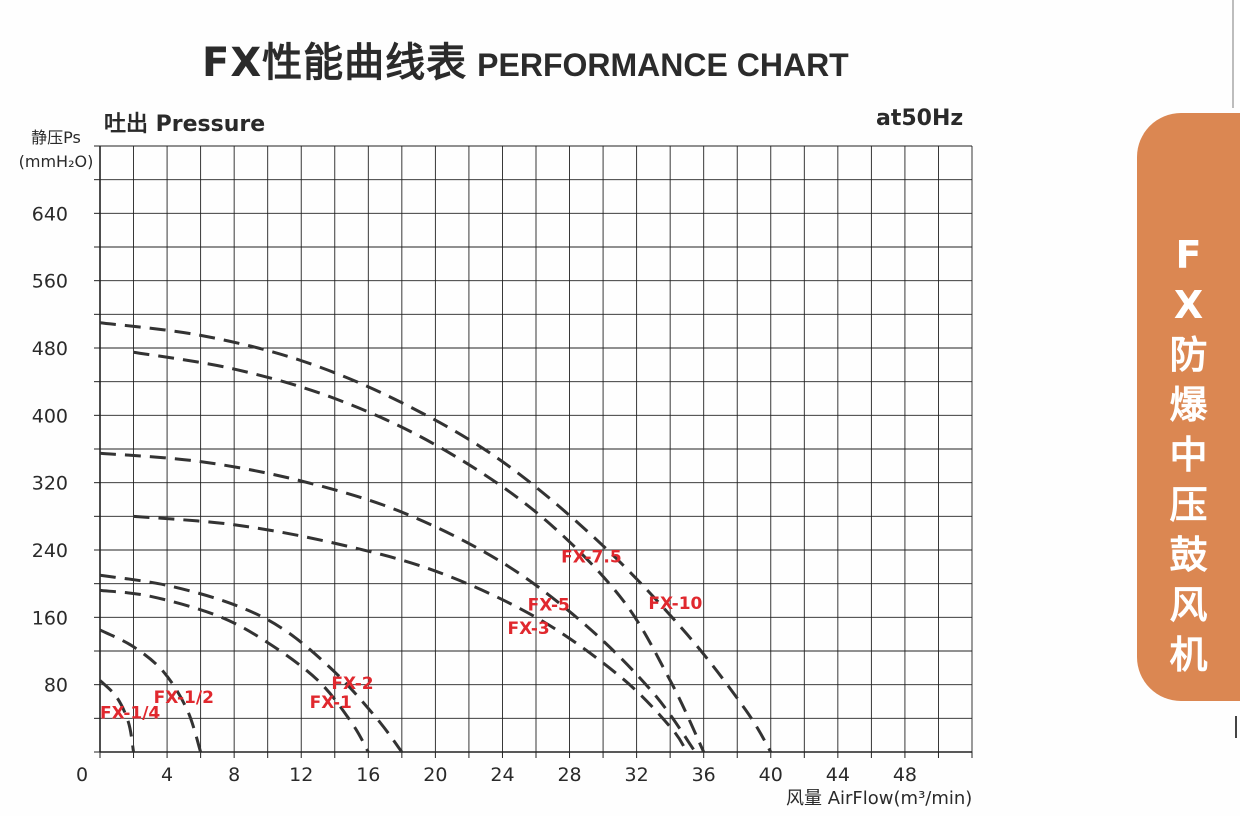 The height and width of the screenshot is (816, 1240). What do you see at coordinates (1236, 727) in the screenshot?
I see `edge-tick-mark` at bounding box center [1236, 727].